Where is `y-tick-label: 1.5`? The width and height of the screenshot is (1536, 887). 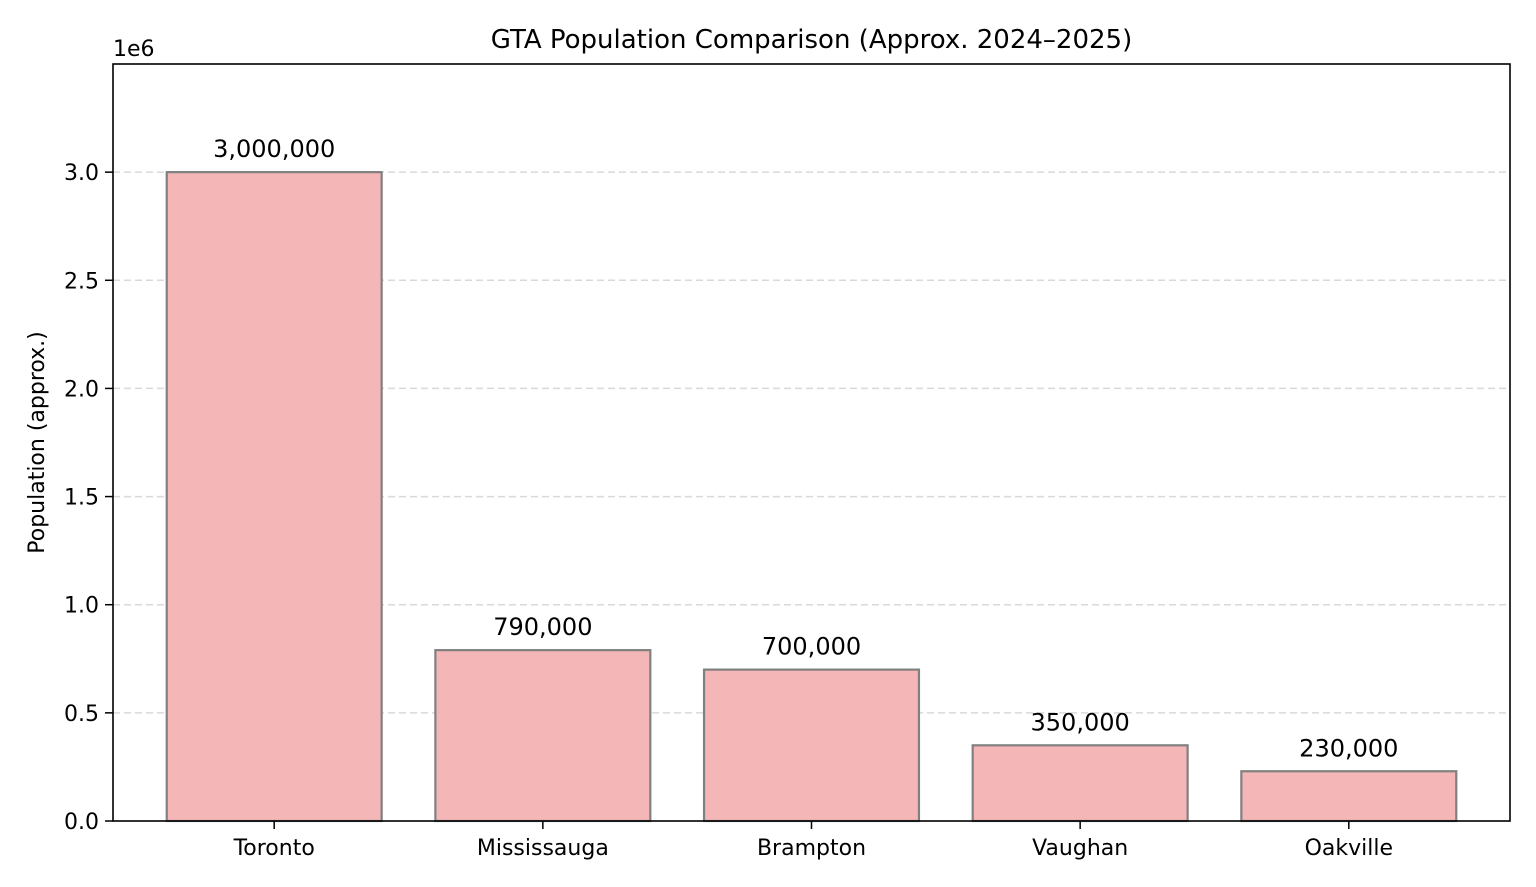
y-tick-label: 1.5 is located at coordinates (81, 498).